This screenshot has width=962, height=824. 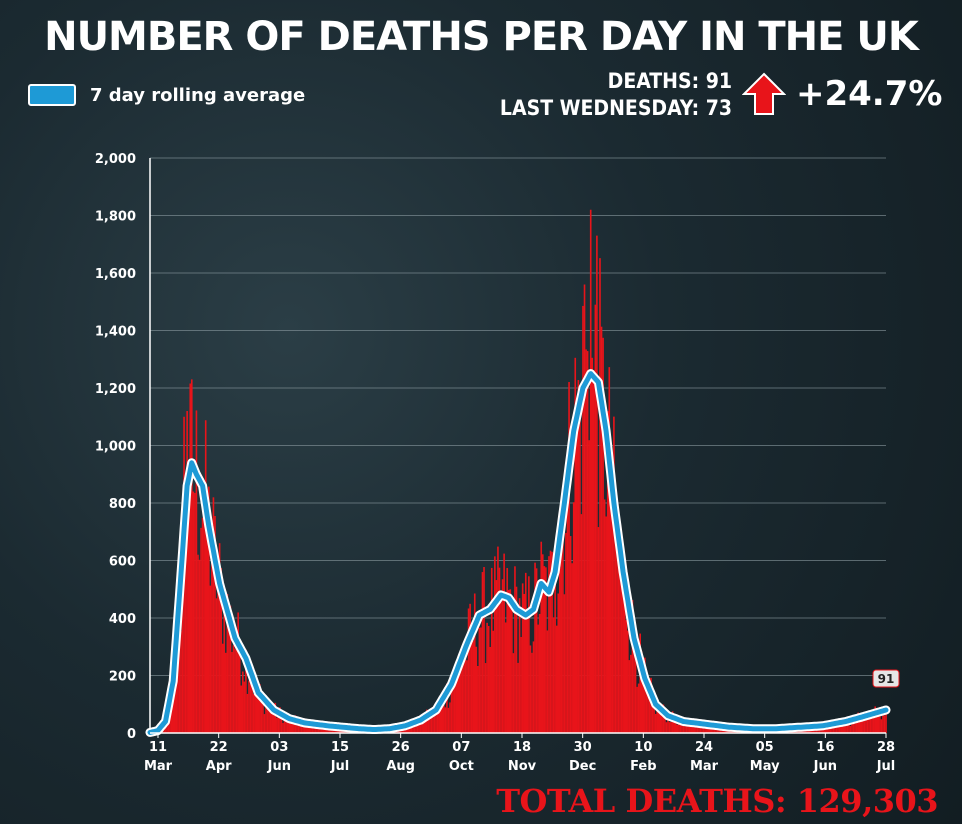 I want to click on x-tick-day: 05, so click(x=765, y=747).